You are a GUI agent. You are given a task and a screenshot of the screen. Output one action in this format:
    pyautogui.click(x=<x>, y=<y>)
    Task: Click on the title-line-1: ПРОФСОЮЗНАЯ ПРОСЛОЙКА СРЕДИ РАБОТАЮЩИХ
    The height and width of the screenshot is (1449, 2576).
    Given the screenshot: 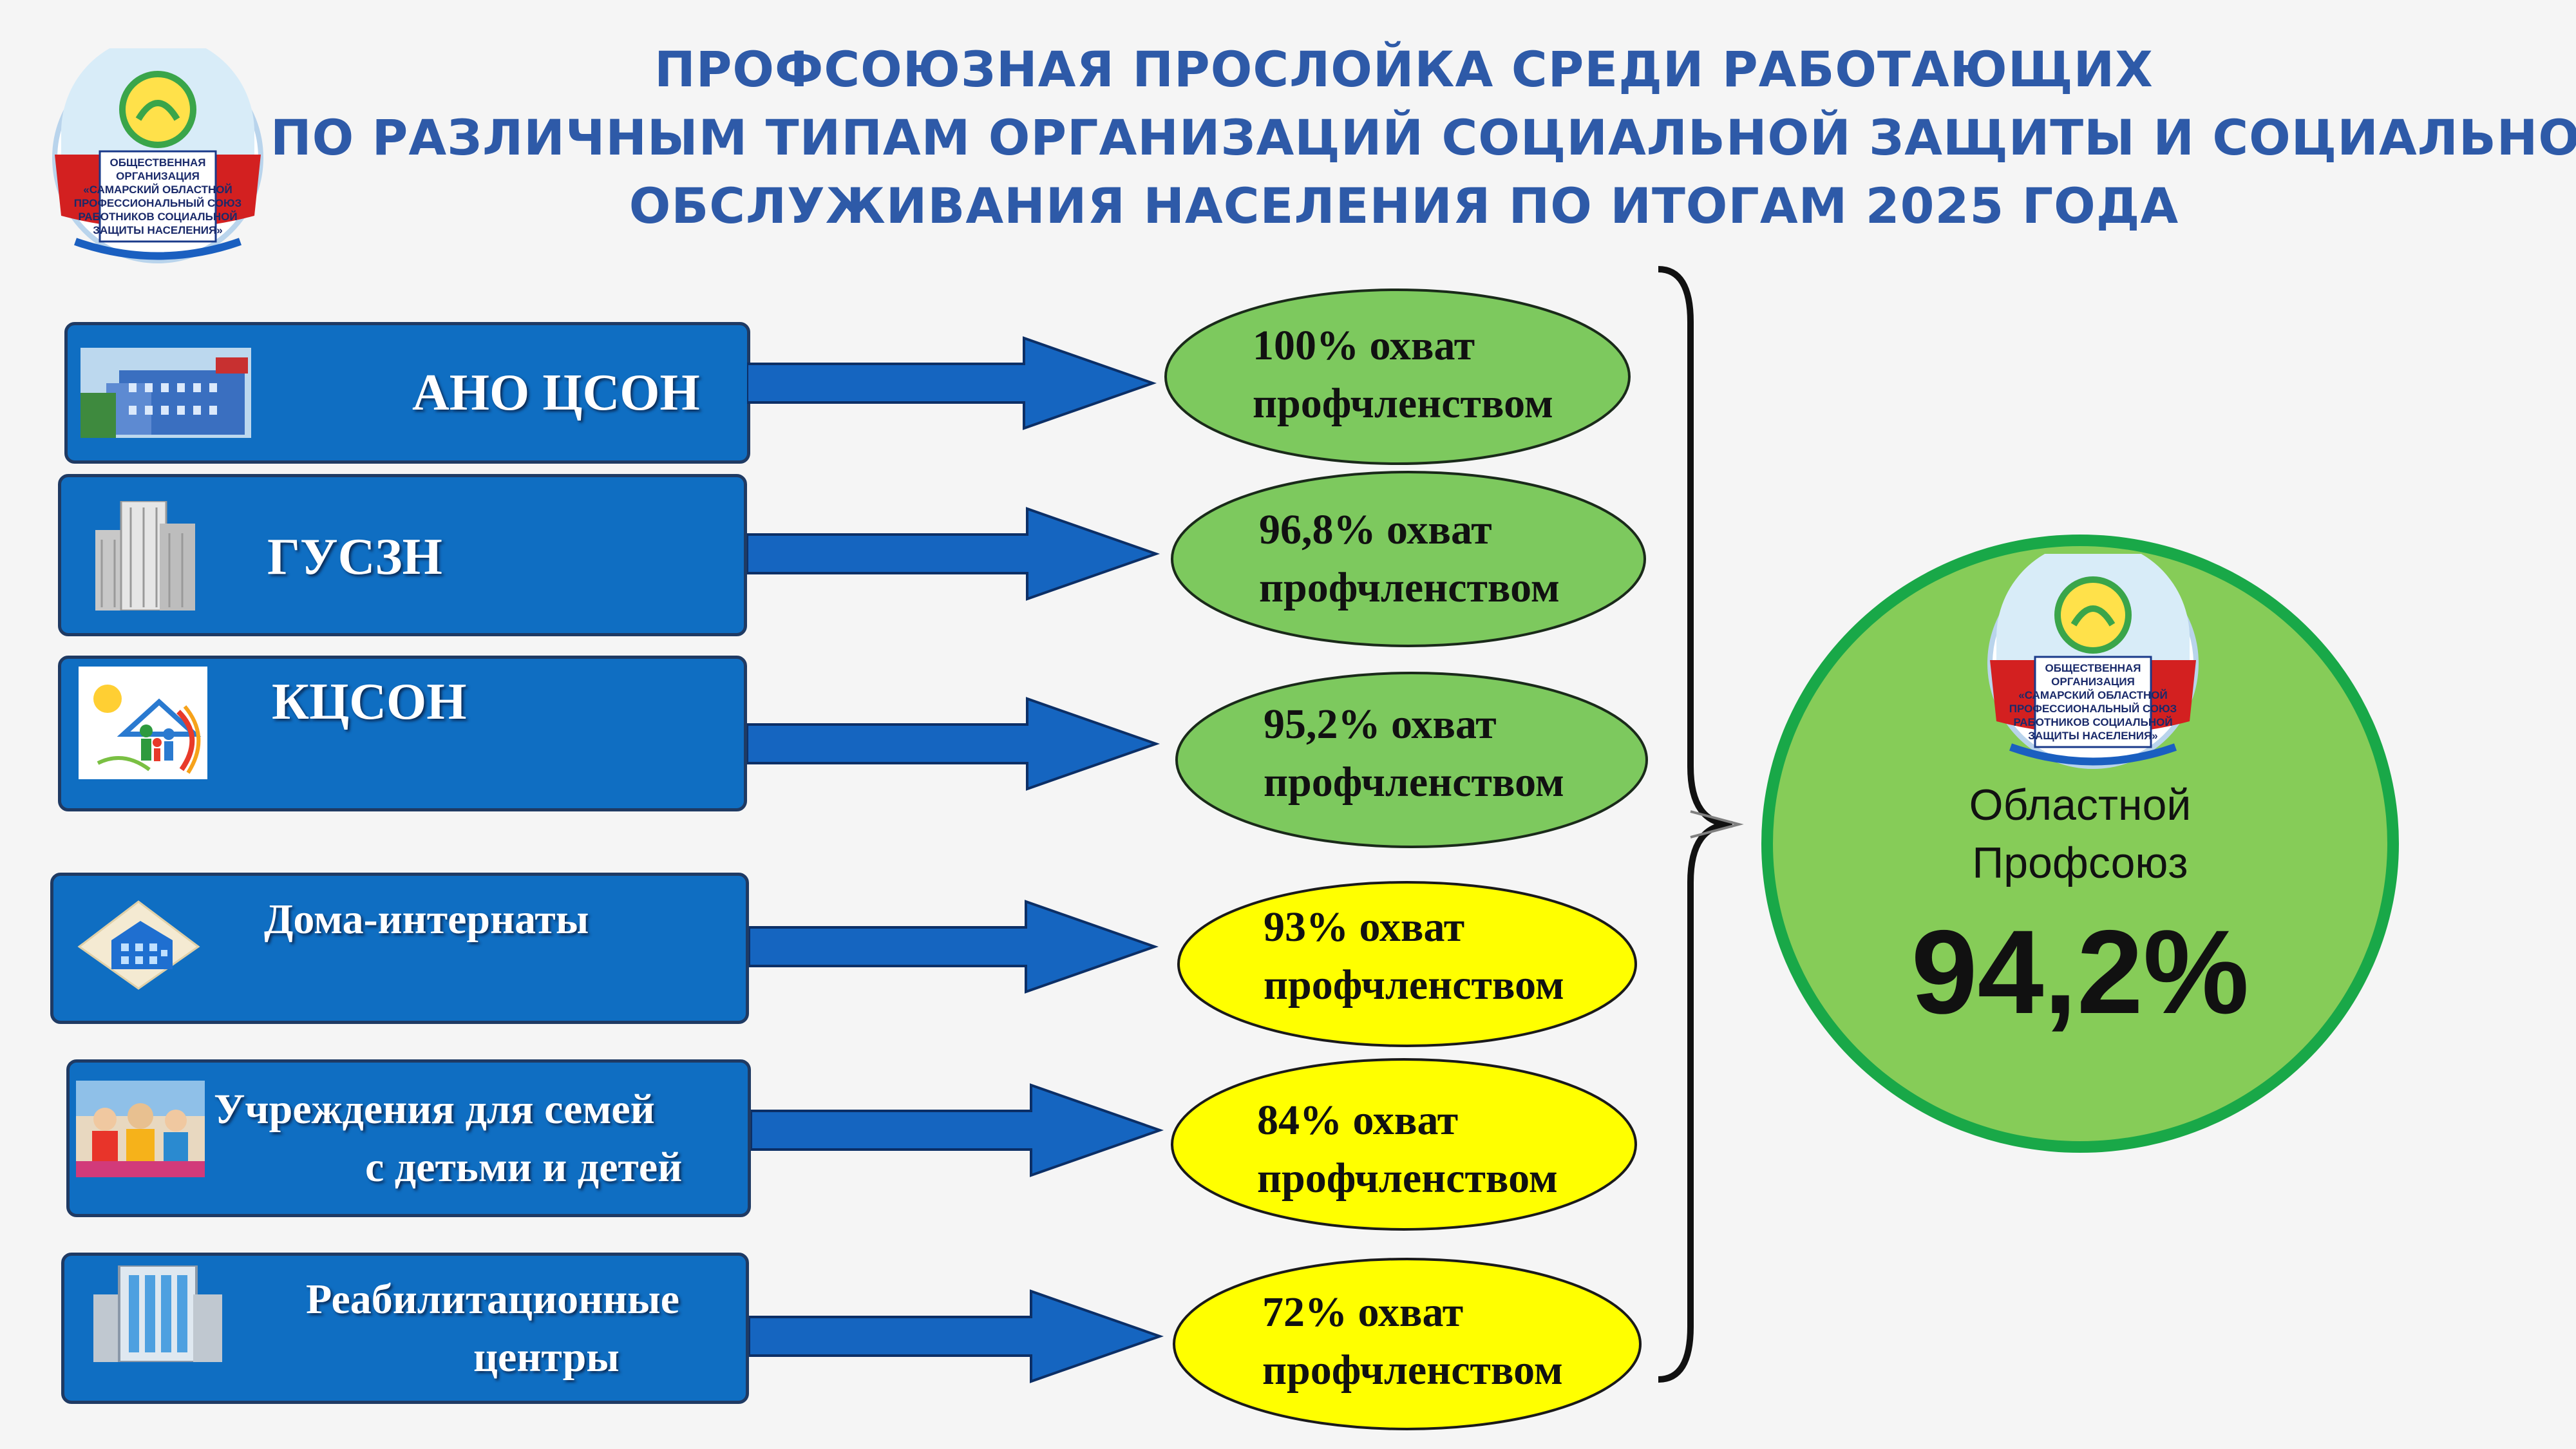 What is the action you would take?
    pyautogui.click(x=1404, y=69)
    